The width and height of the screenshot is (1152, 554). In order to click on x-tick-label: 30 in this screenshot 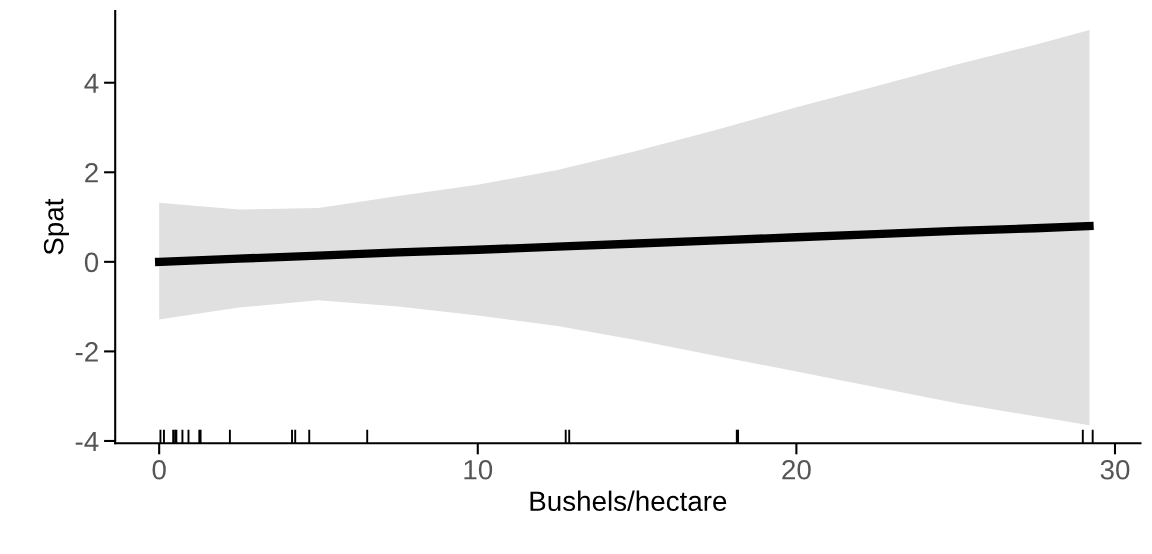, I will do `click(1115, 469)`.